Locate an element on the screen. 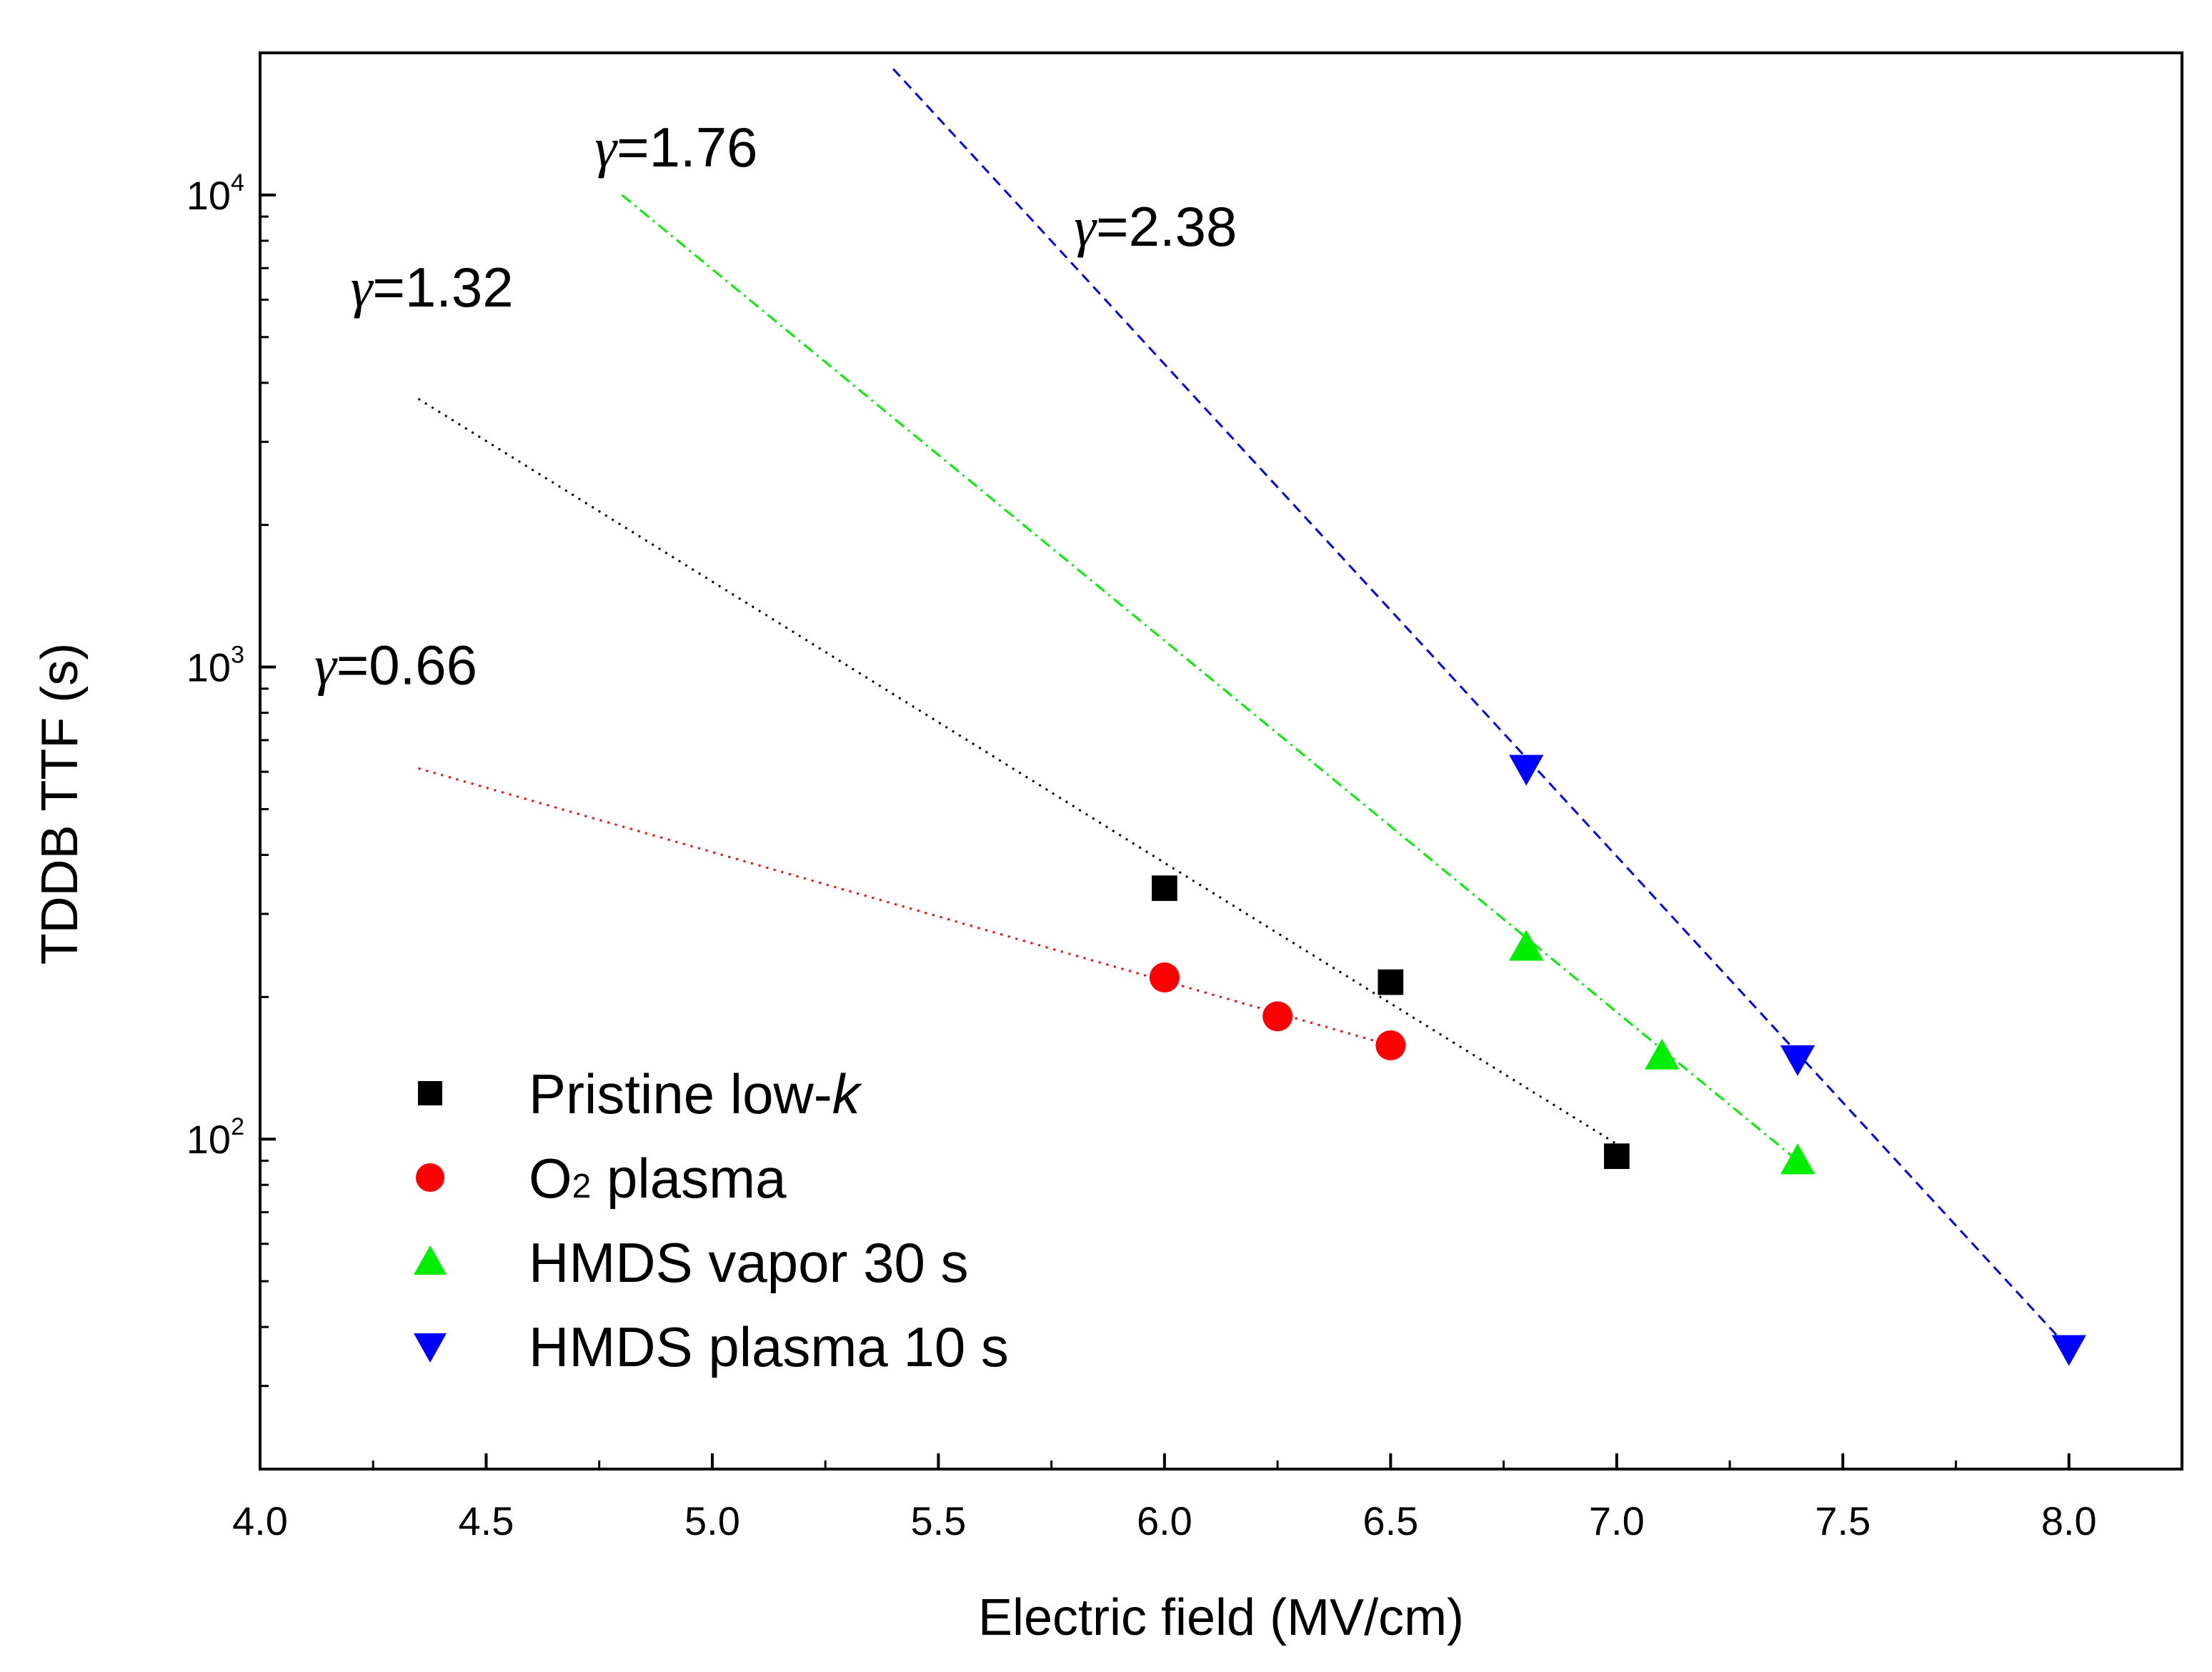 Image resolution: width=2212 pixels, height=1672 pixels. gamma-label: γ=2.38 is located at coordinates (1155, 226).